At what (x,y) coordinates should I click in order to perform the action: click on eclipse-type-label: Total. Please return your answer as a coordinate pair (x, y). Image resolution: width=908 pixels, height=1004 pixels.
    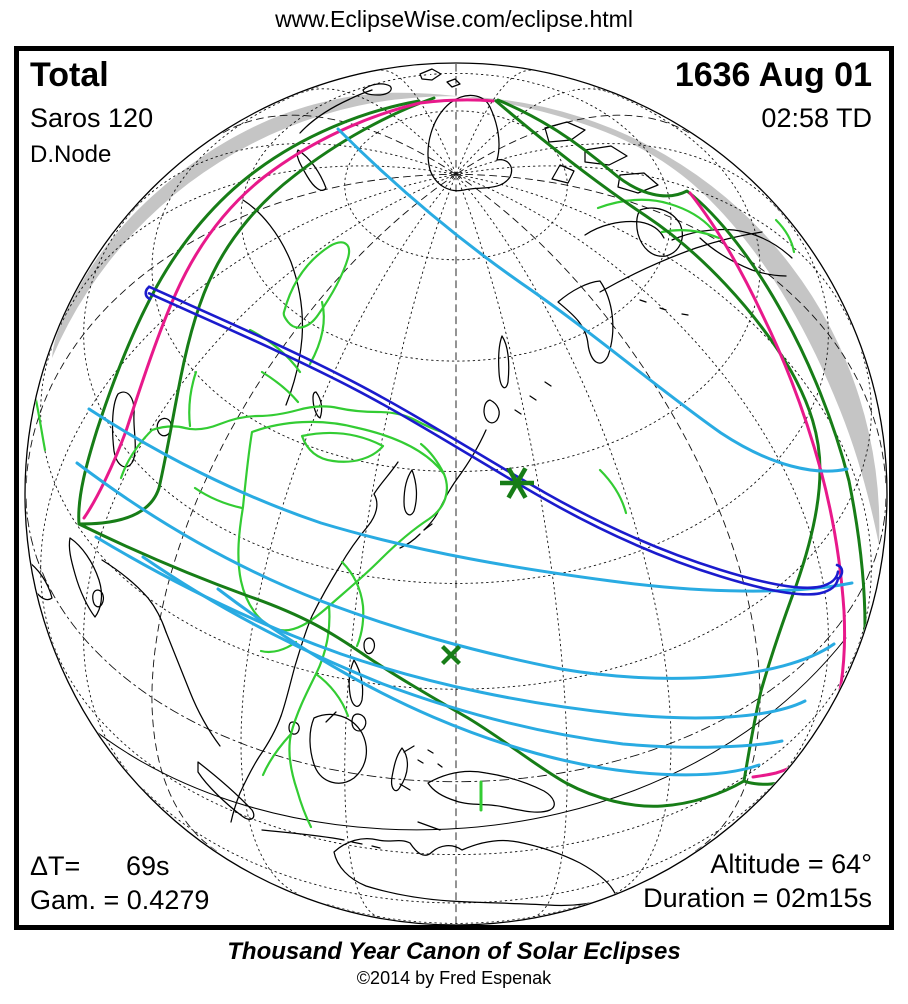
    Looking at the image, I should click on (69, 75).